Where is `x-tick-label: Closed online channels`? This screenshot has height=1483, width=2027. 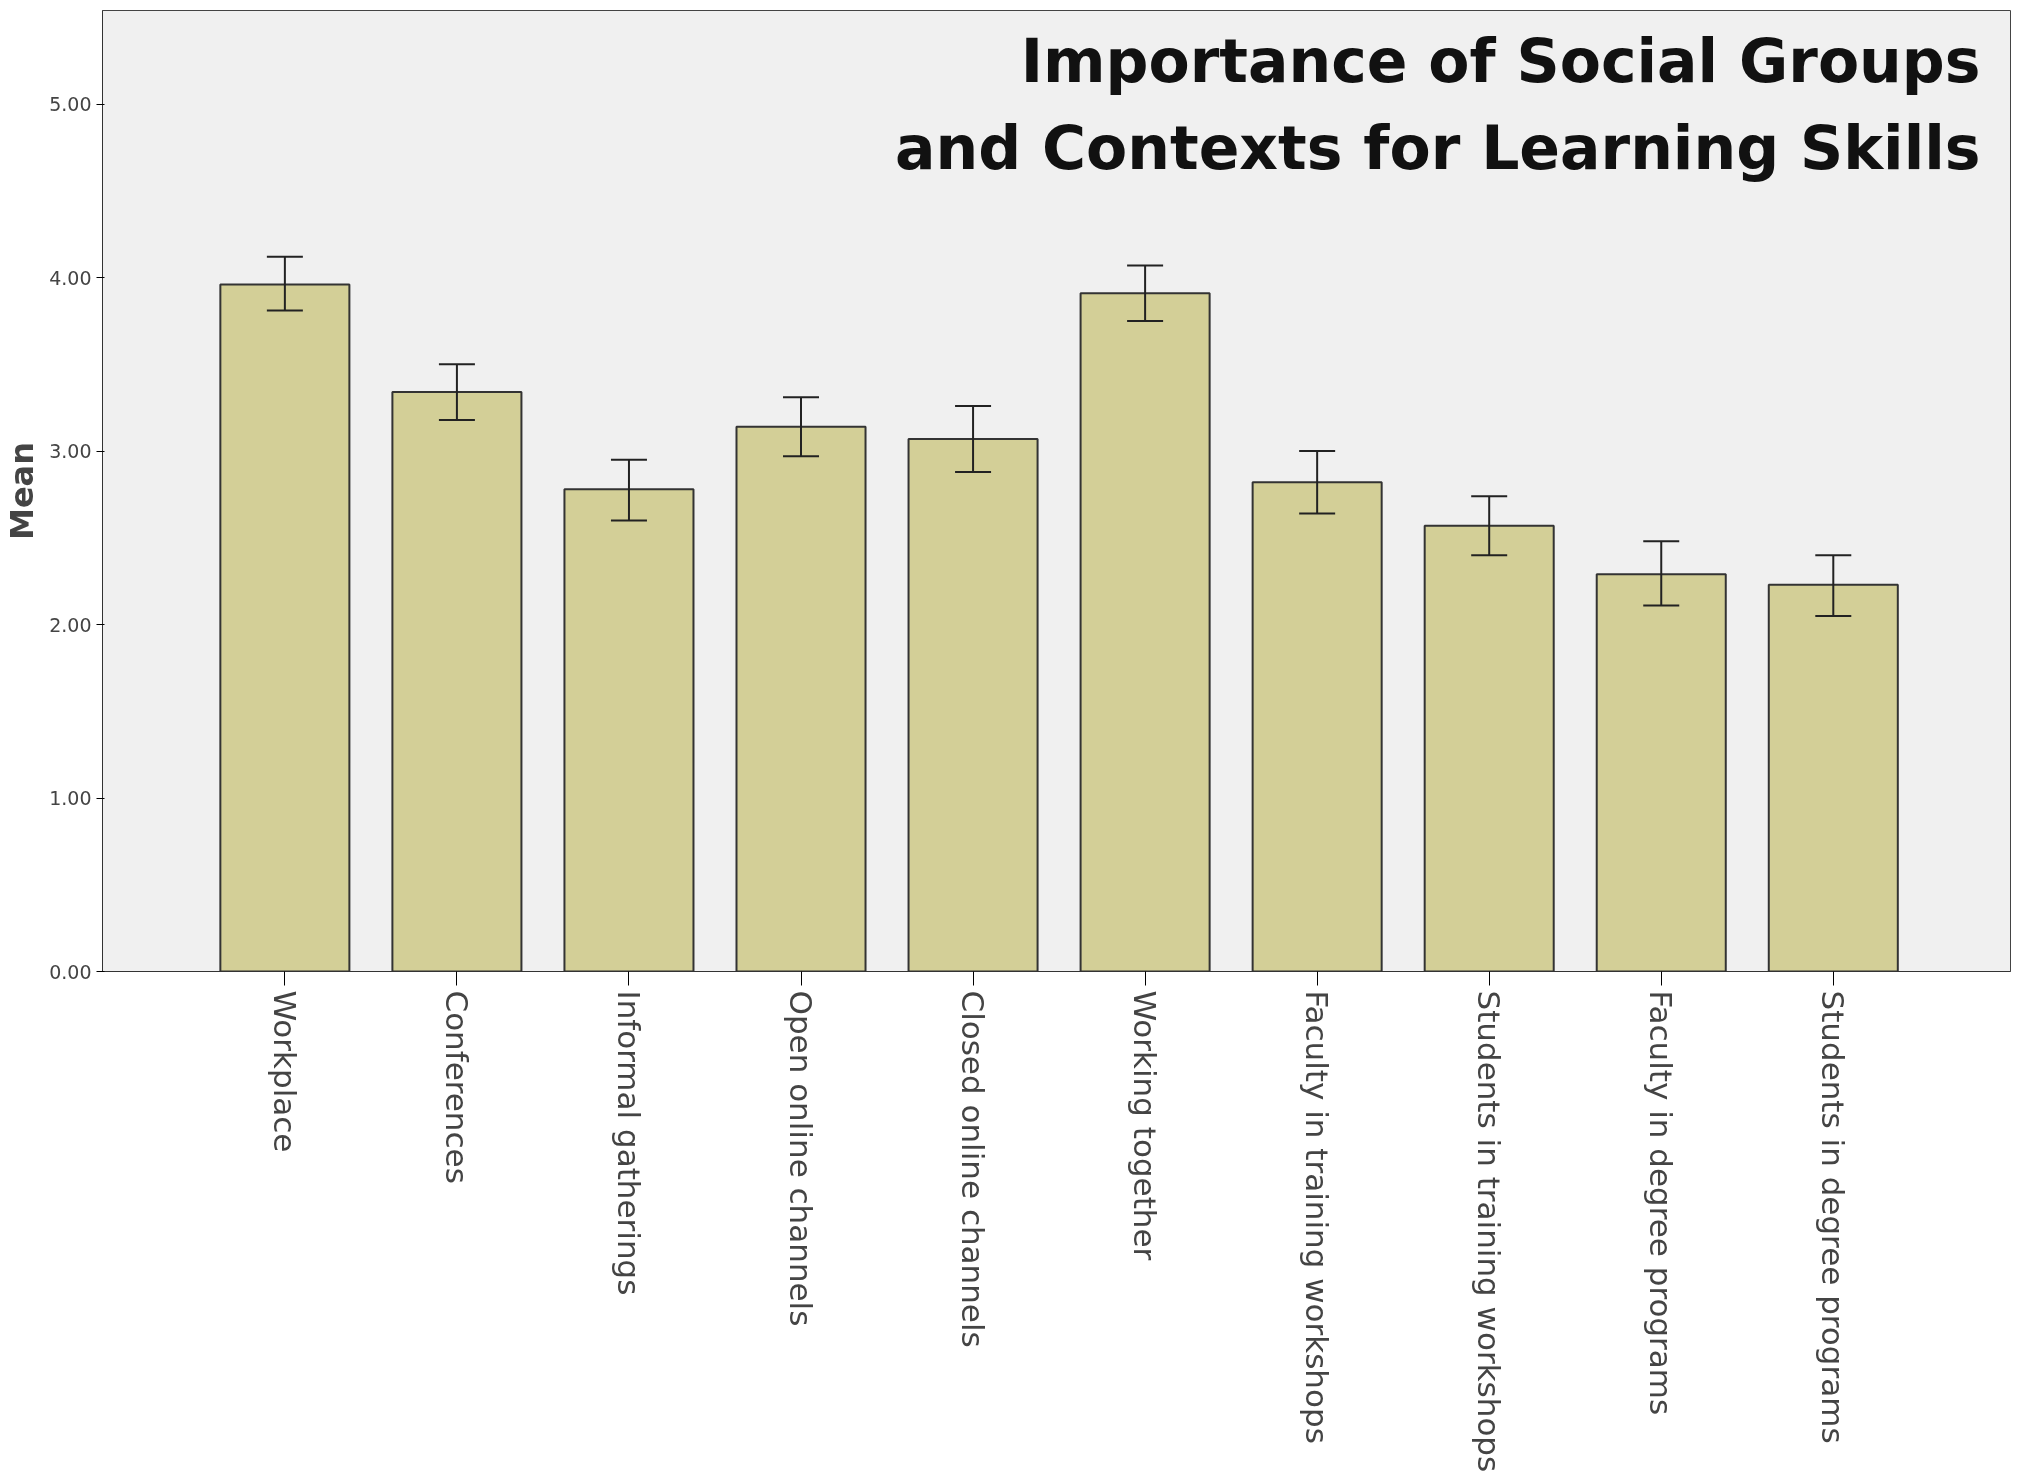
x-tick-label: Closed online channels is located at coordinates (973, 1169).